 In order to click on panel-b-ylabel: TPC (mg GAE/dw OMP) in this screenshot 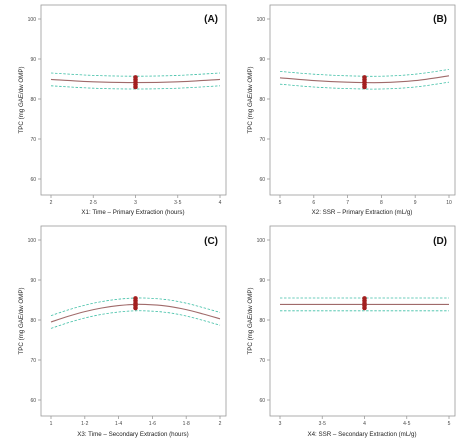, I will do `click(250, 99)`.